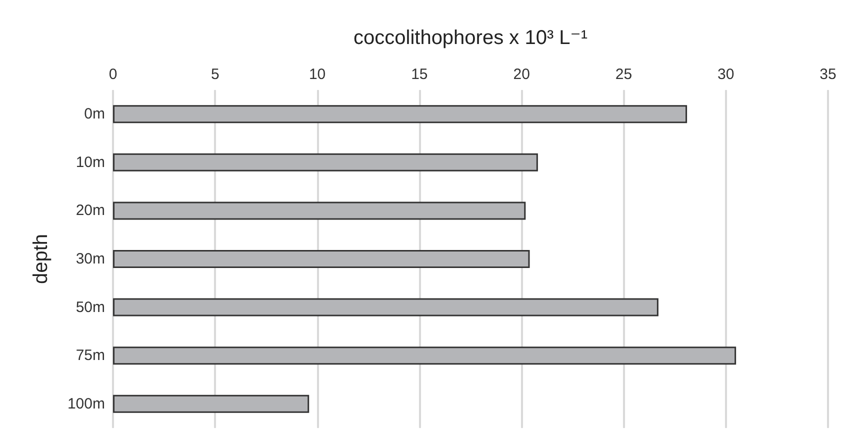 This screenshot has width=841, height=438. Describe the element at coordinates (317, 74) in the screenshot. I see `x-tick-label: 10` at that location.